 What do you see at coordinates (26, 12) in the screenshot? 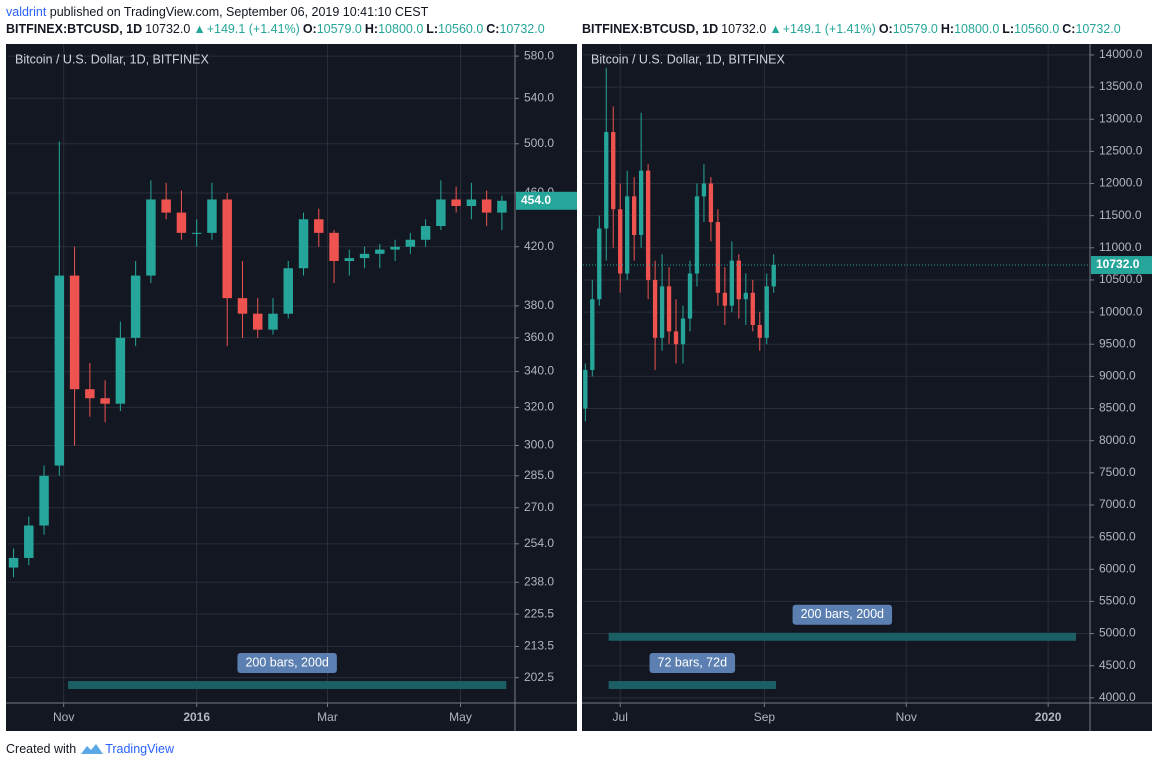
I see `user: valdrint` at bounding box center [26, 12].